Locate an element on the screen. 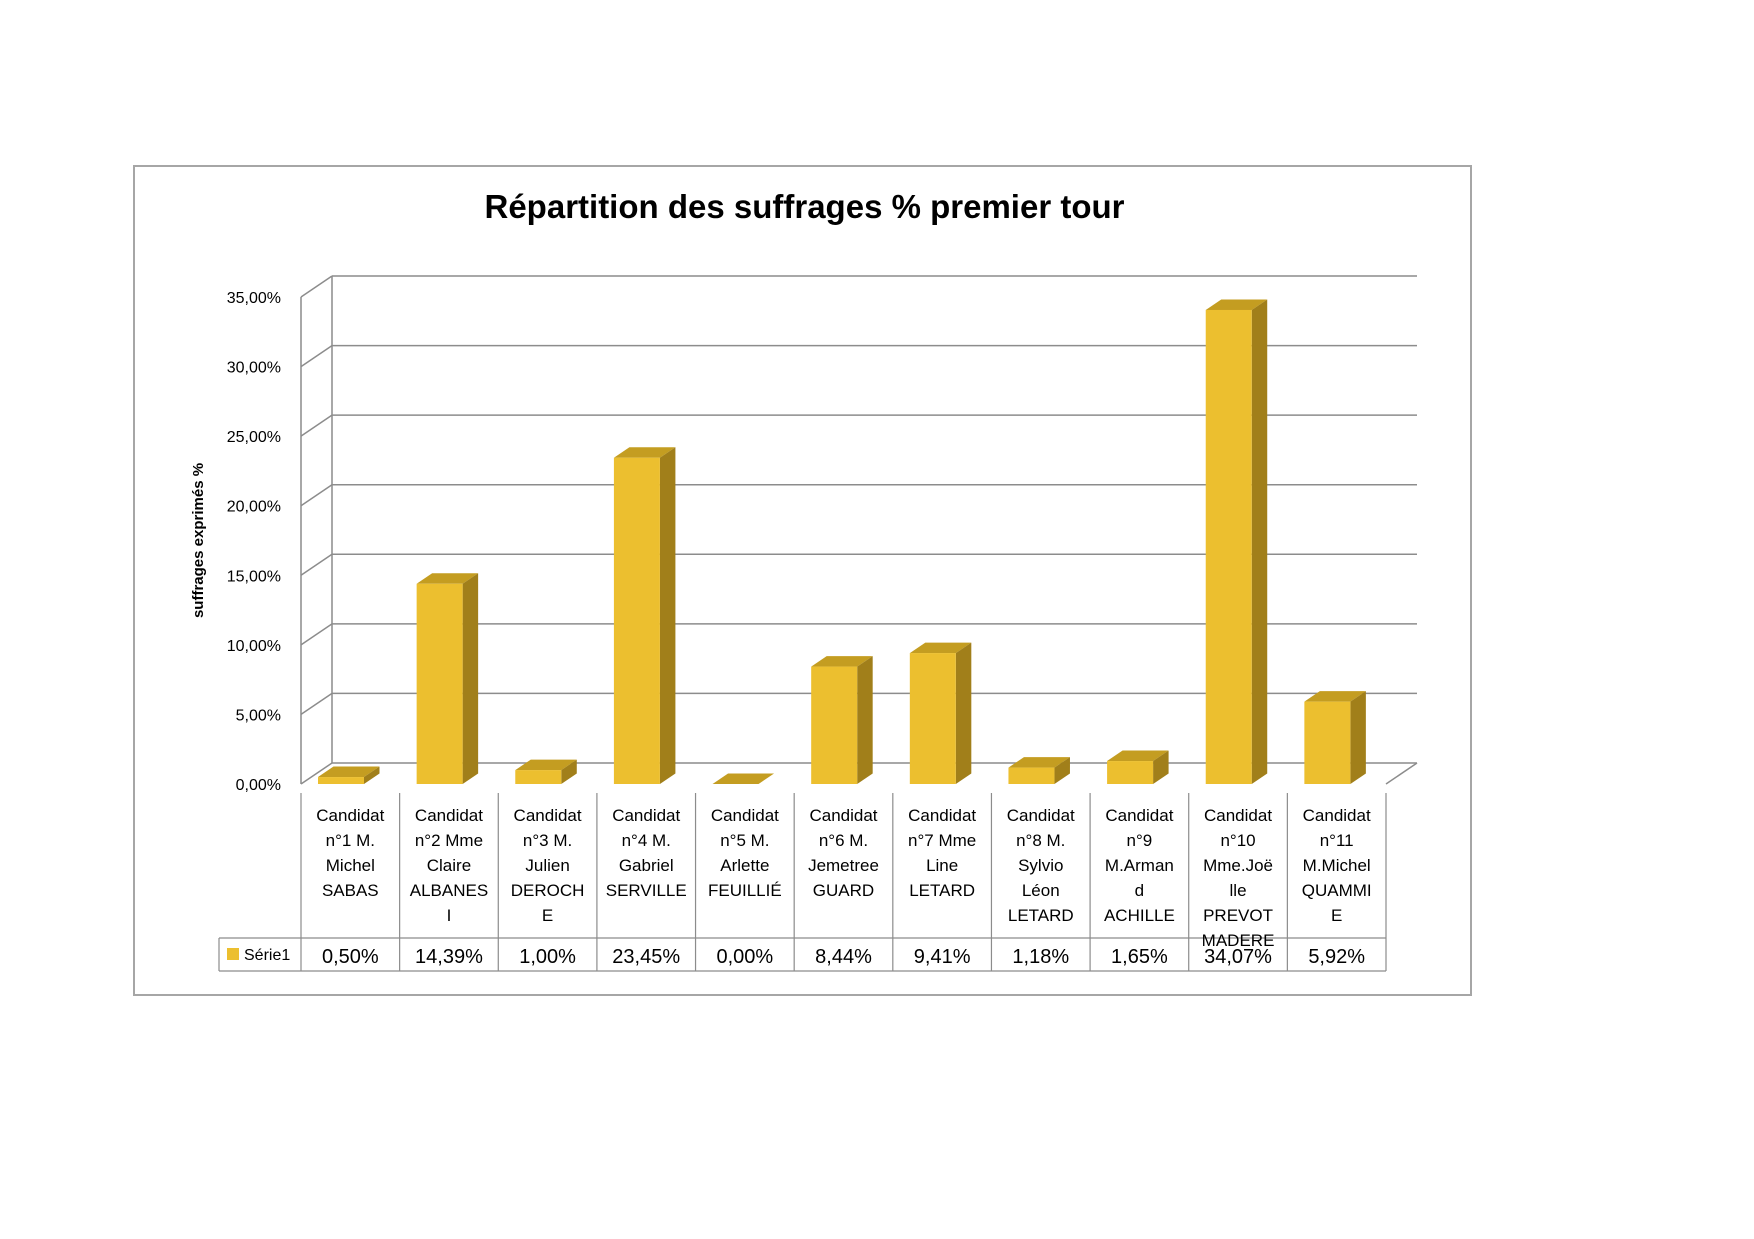 The width and height of the screenshot is (1754, 1239). x-tick-label: Line is located at coordinates (942, 865).